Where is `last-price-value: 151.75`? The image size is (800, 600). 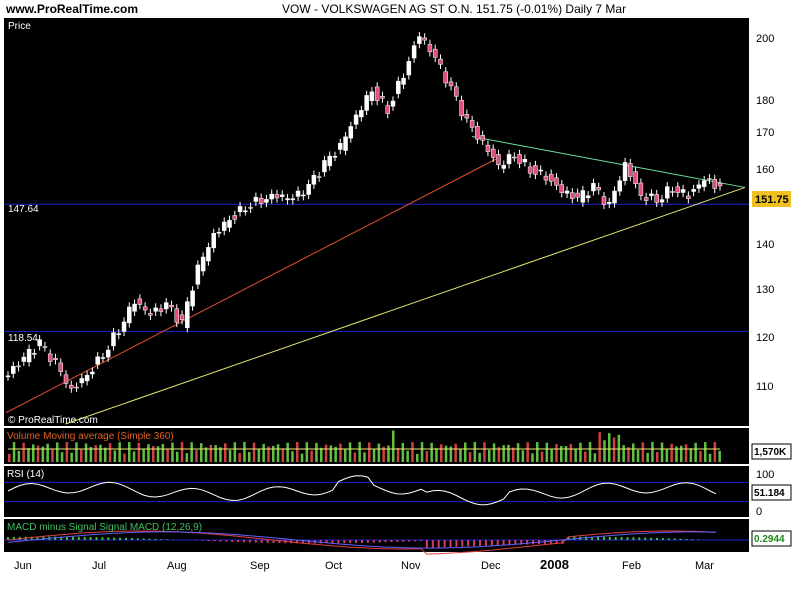
last-price-value: 151.75 is located at coordinates (772, 200).